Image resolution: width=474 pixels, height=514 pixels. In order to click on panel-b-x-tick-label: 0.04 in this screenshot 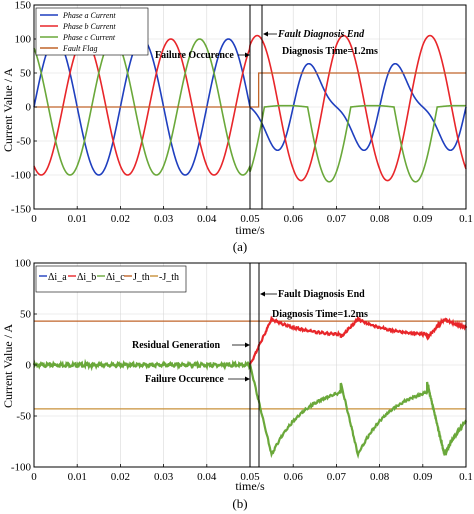, I will do `click(207, 477)`.